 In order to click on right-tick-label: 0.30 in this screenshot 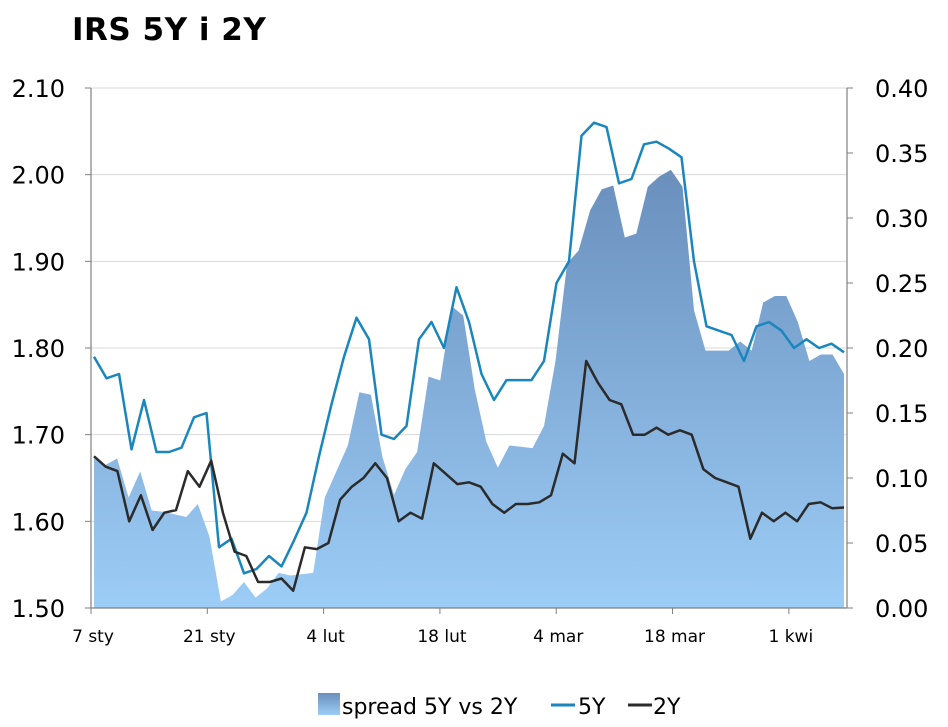, I will do `click(901, 219)`.